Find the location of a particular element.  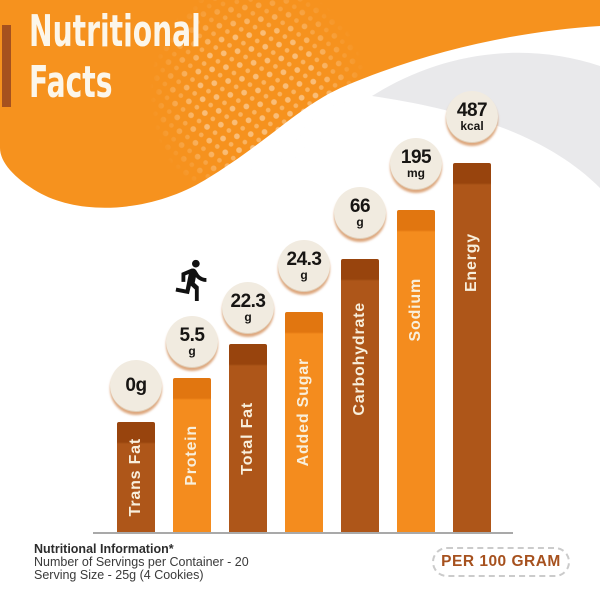

bar-label: Carbohydrate is located at coordinates (359, 359).